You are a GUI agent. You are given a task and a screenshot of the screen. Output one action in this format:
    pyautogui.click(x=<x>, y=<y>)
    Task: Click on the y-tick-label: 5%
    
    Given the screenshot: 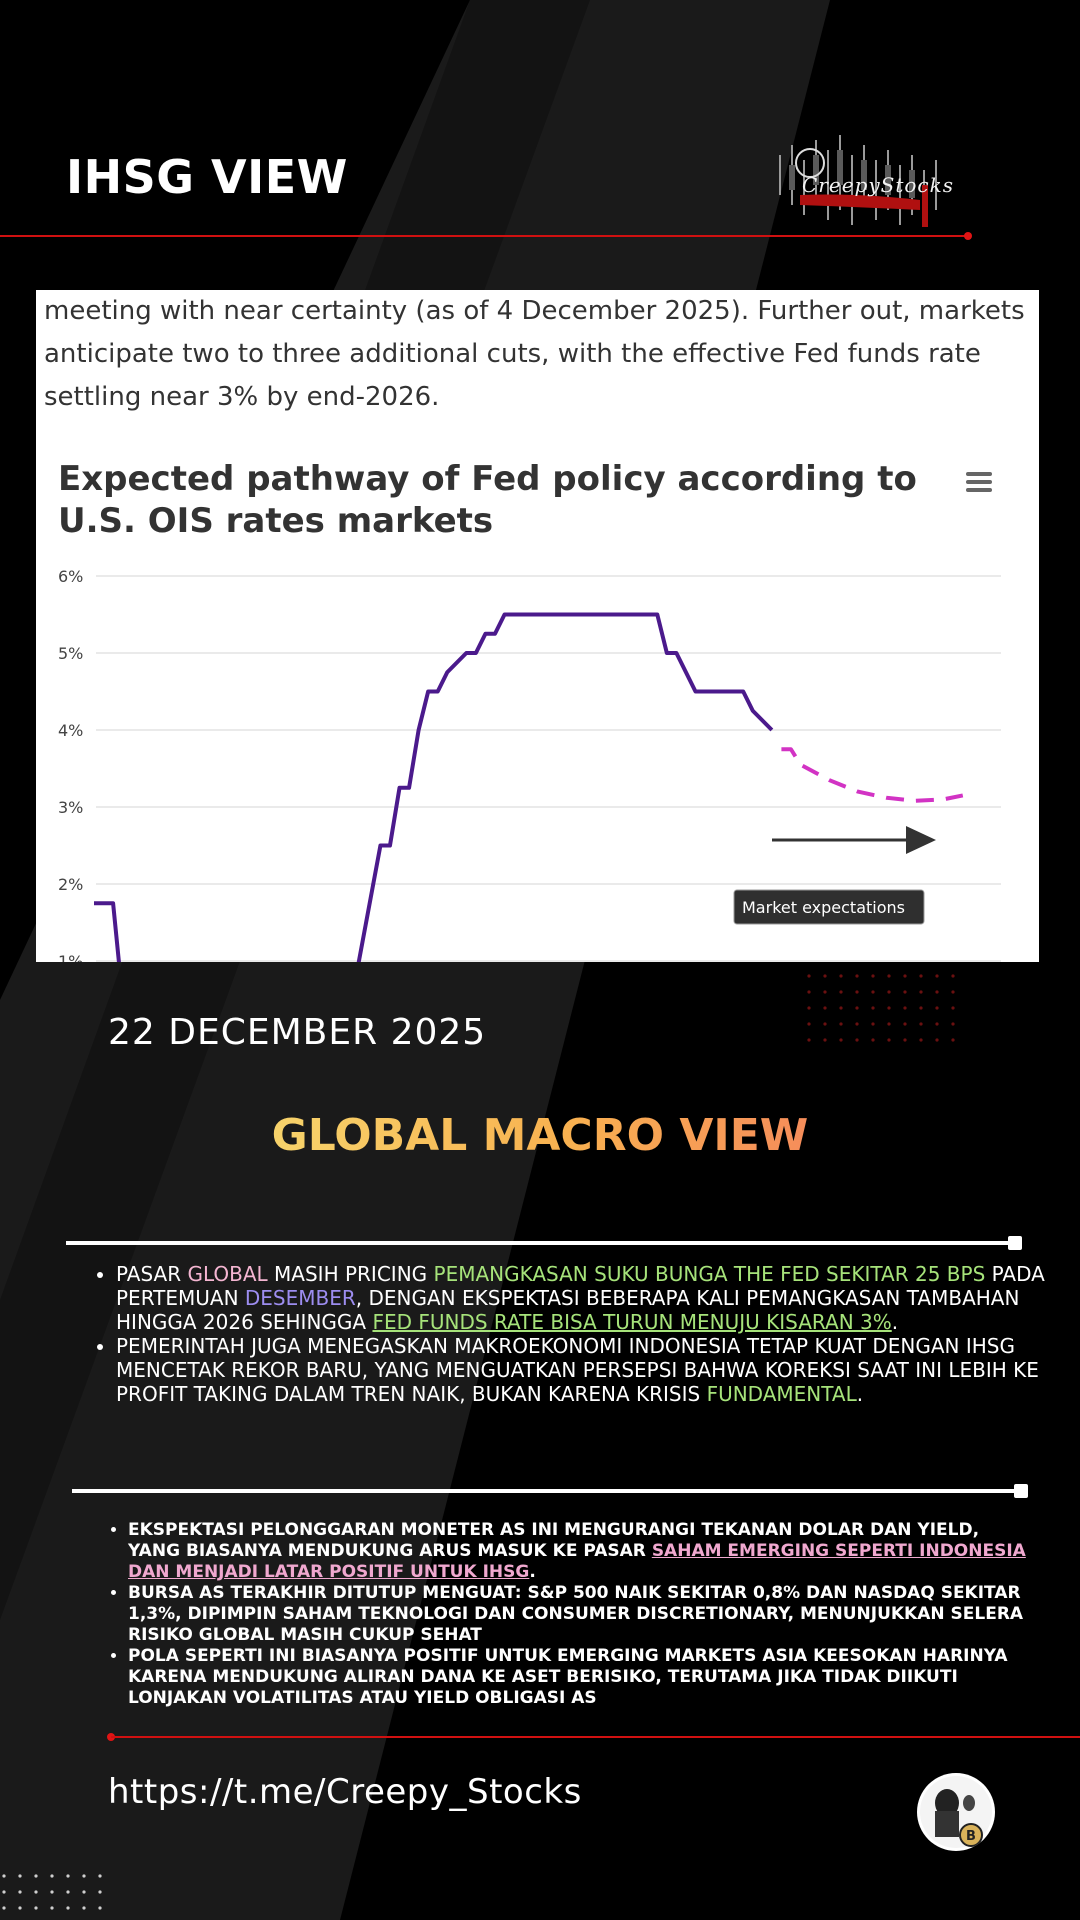 What is the action you would take?
    pyautogui.click(x=70, y=653)
    